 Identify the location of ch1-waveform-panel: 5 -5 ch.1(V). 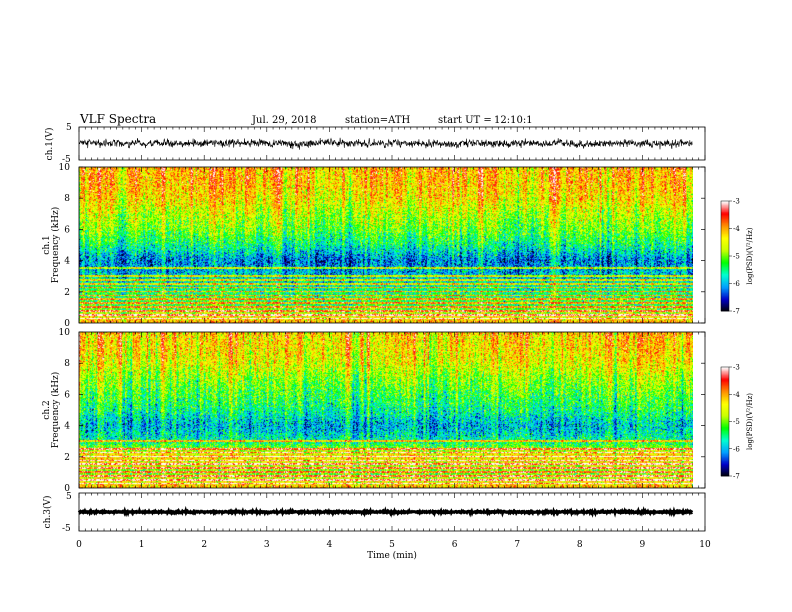
(375, 144).